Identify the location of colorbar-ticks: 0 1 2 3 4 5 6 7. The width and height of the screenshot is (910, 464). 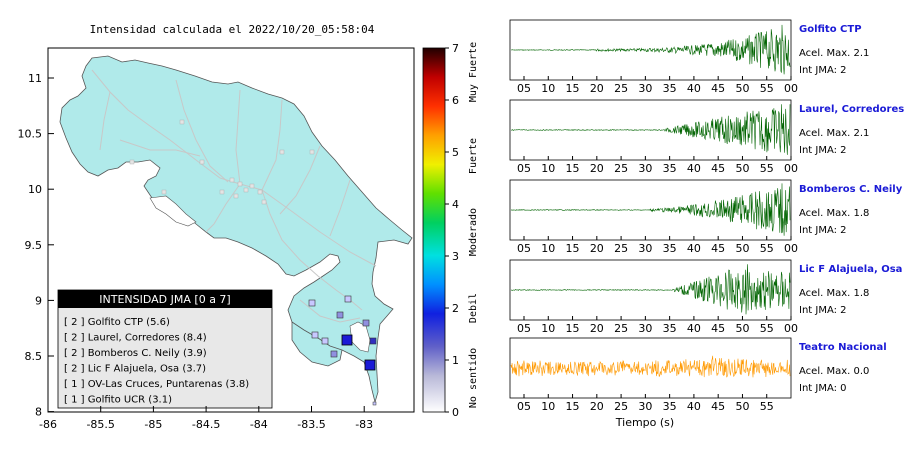
(452, 230).